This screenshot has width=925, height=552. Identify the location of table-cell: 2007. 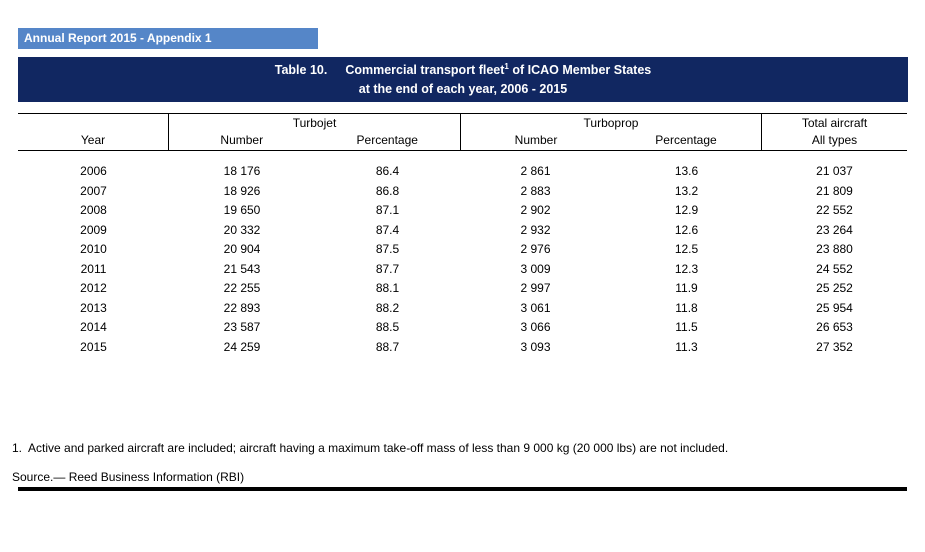
(93, 190).